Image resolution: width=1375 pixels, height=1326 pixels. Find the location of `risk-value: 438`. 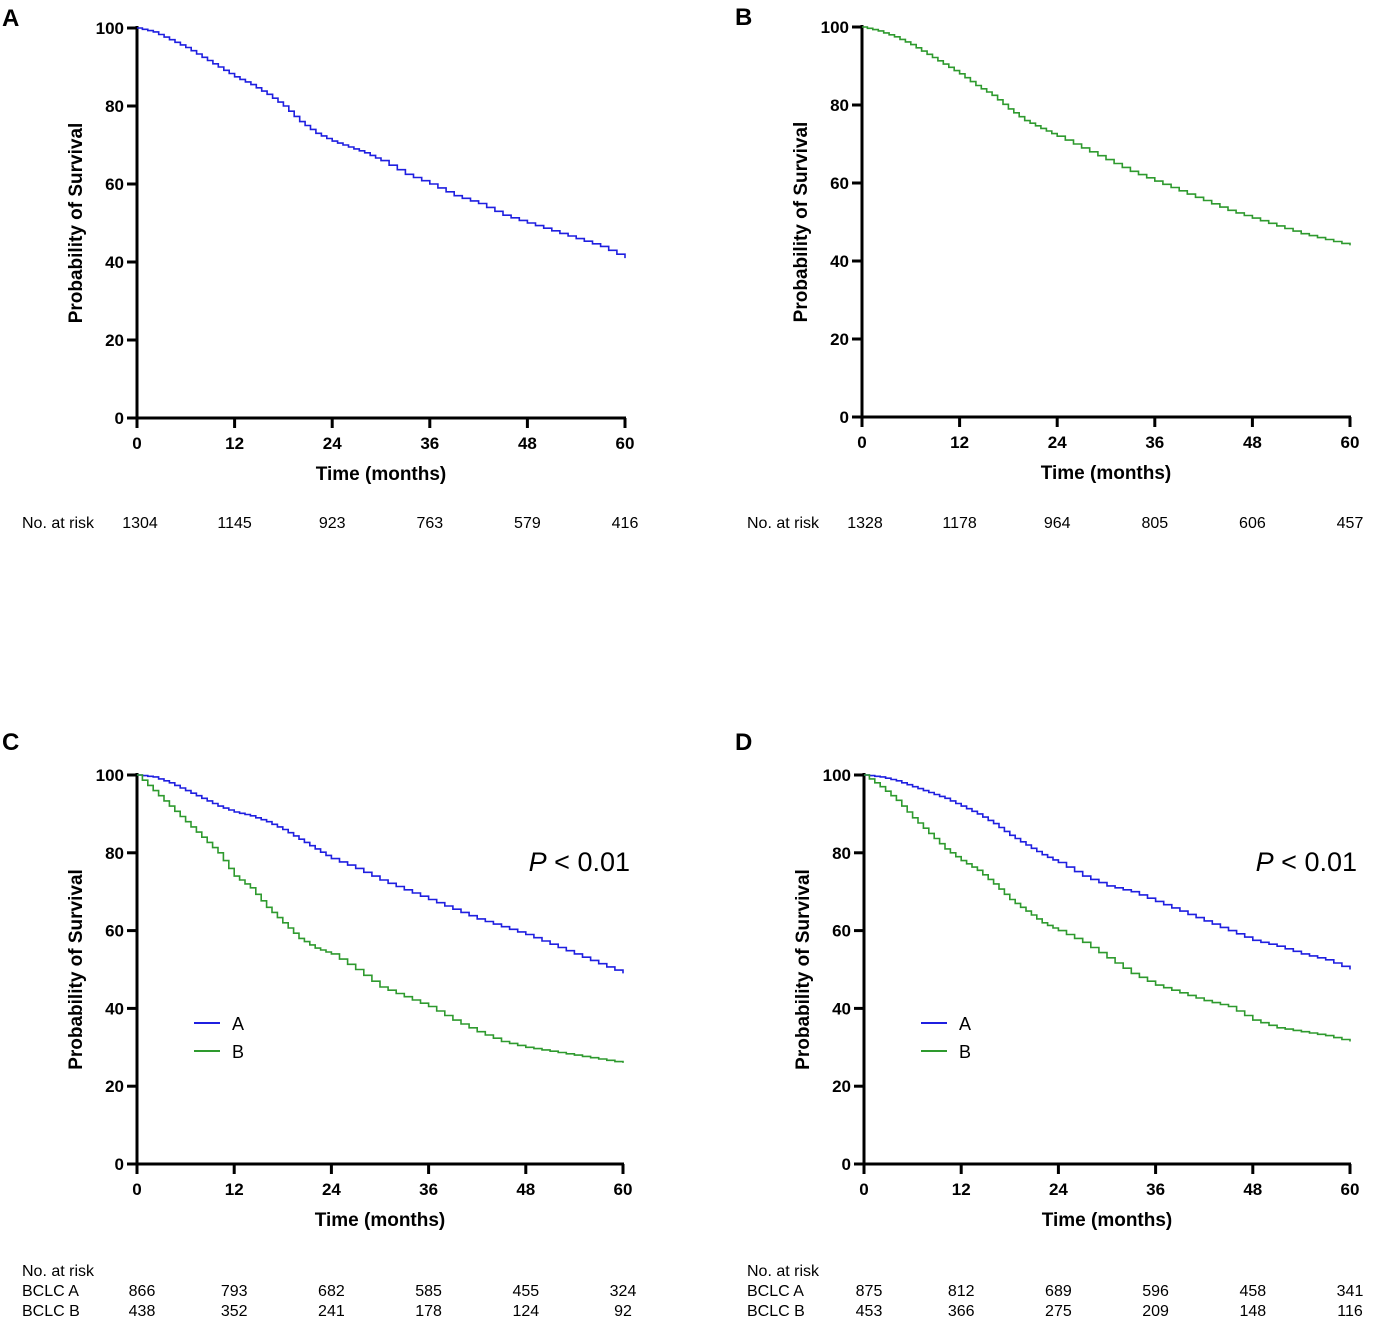

risk-value: 438 is located at coordinates (142, 1311).